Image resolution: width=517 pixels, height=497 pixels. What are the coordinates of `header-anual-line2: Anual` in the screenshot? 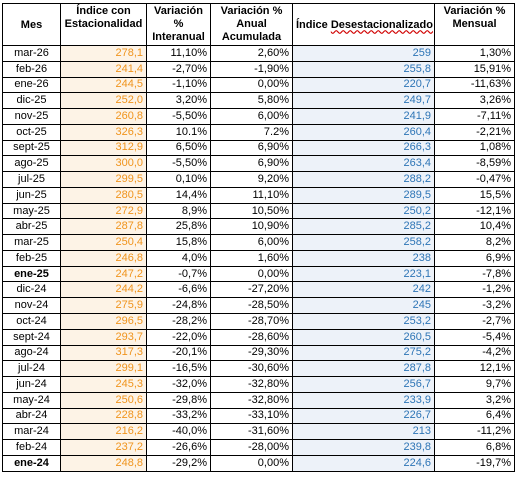 It's located at (251, 24).